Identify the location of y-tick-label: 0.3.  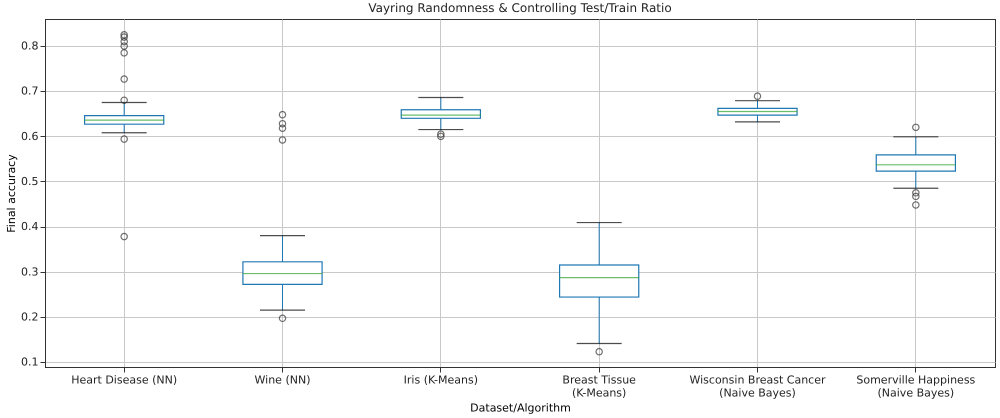
(29, 271).